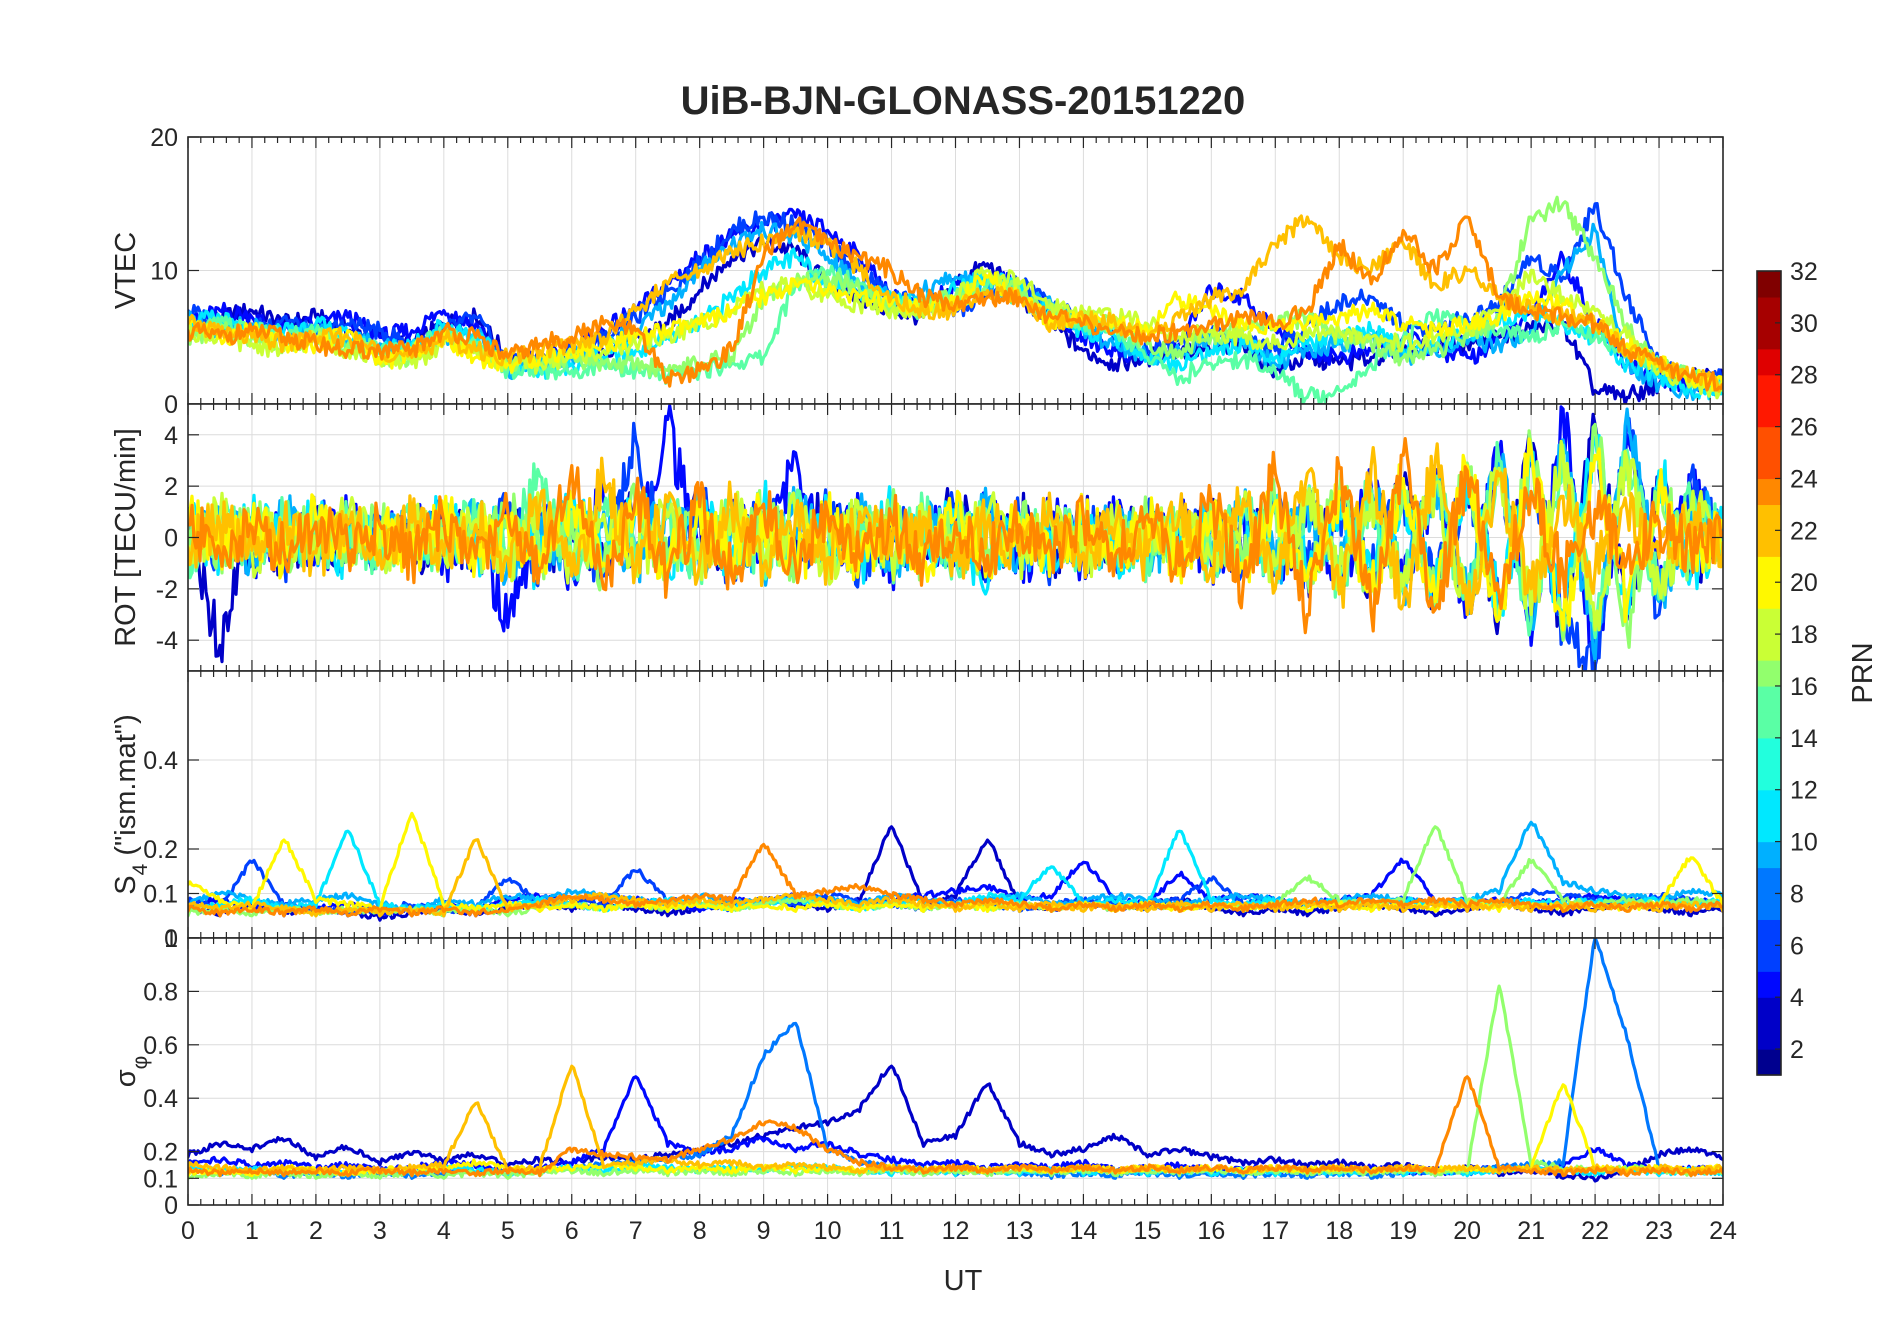 The image size is (1902, 1330). I want to click on x-tick-label: 22, so click(1595, 1231).